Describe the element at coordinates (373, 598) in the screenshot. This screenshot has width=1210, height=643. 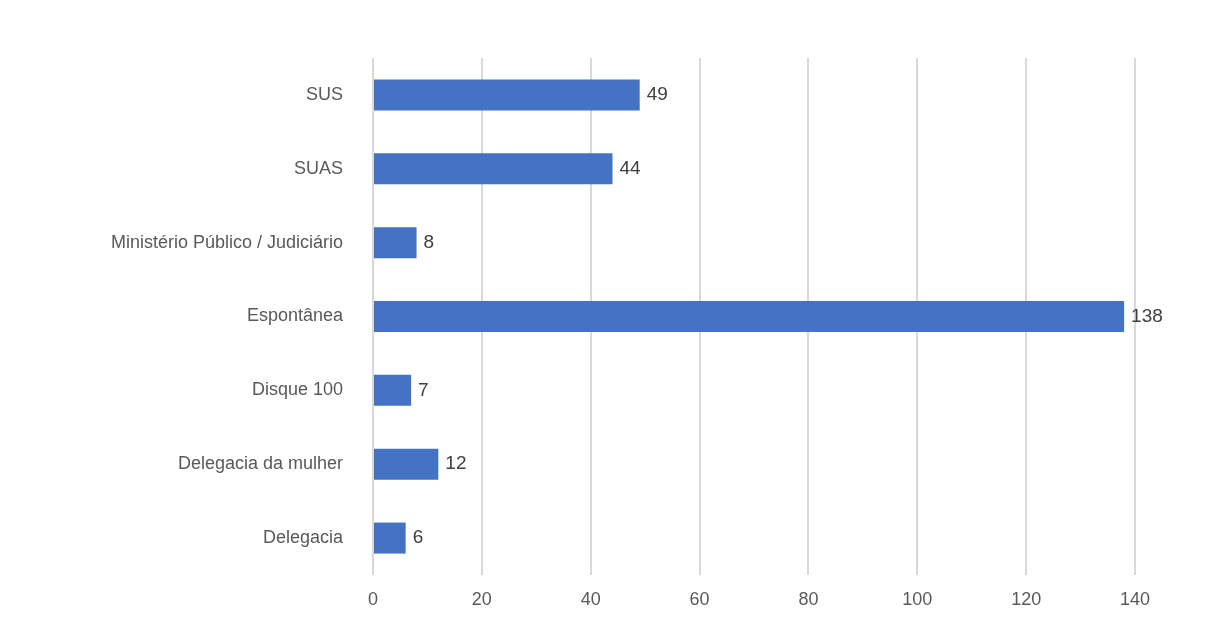
I see `x-tick-label: 0` at that location.